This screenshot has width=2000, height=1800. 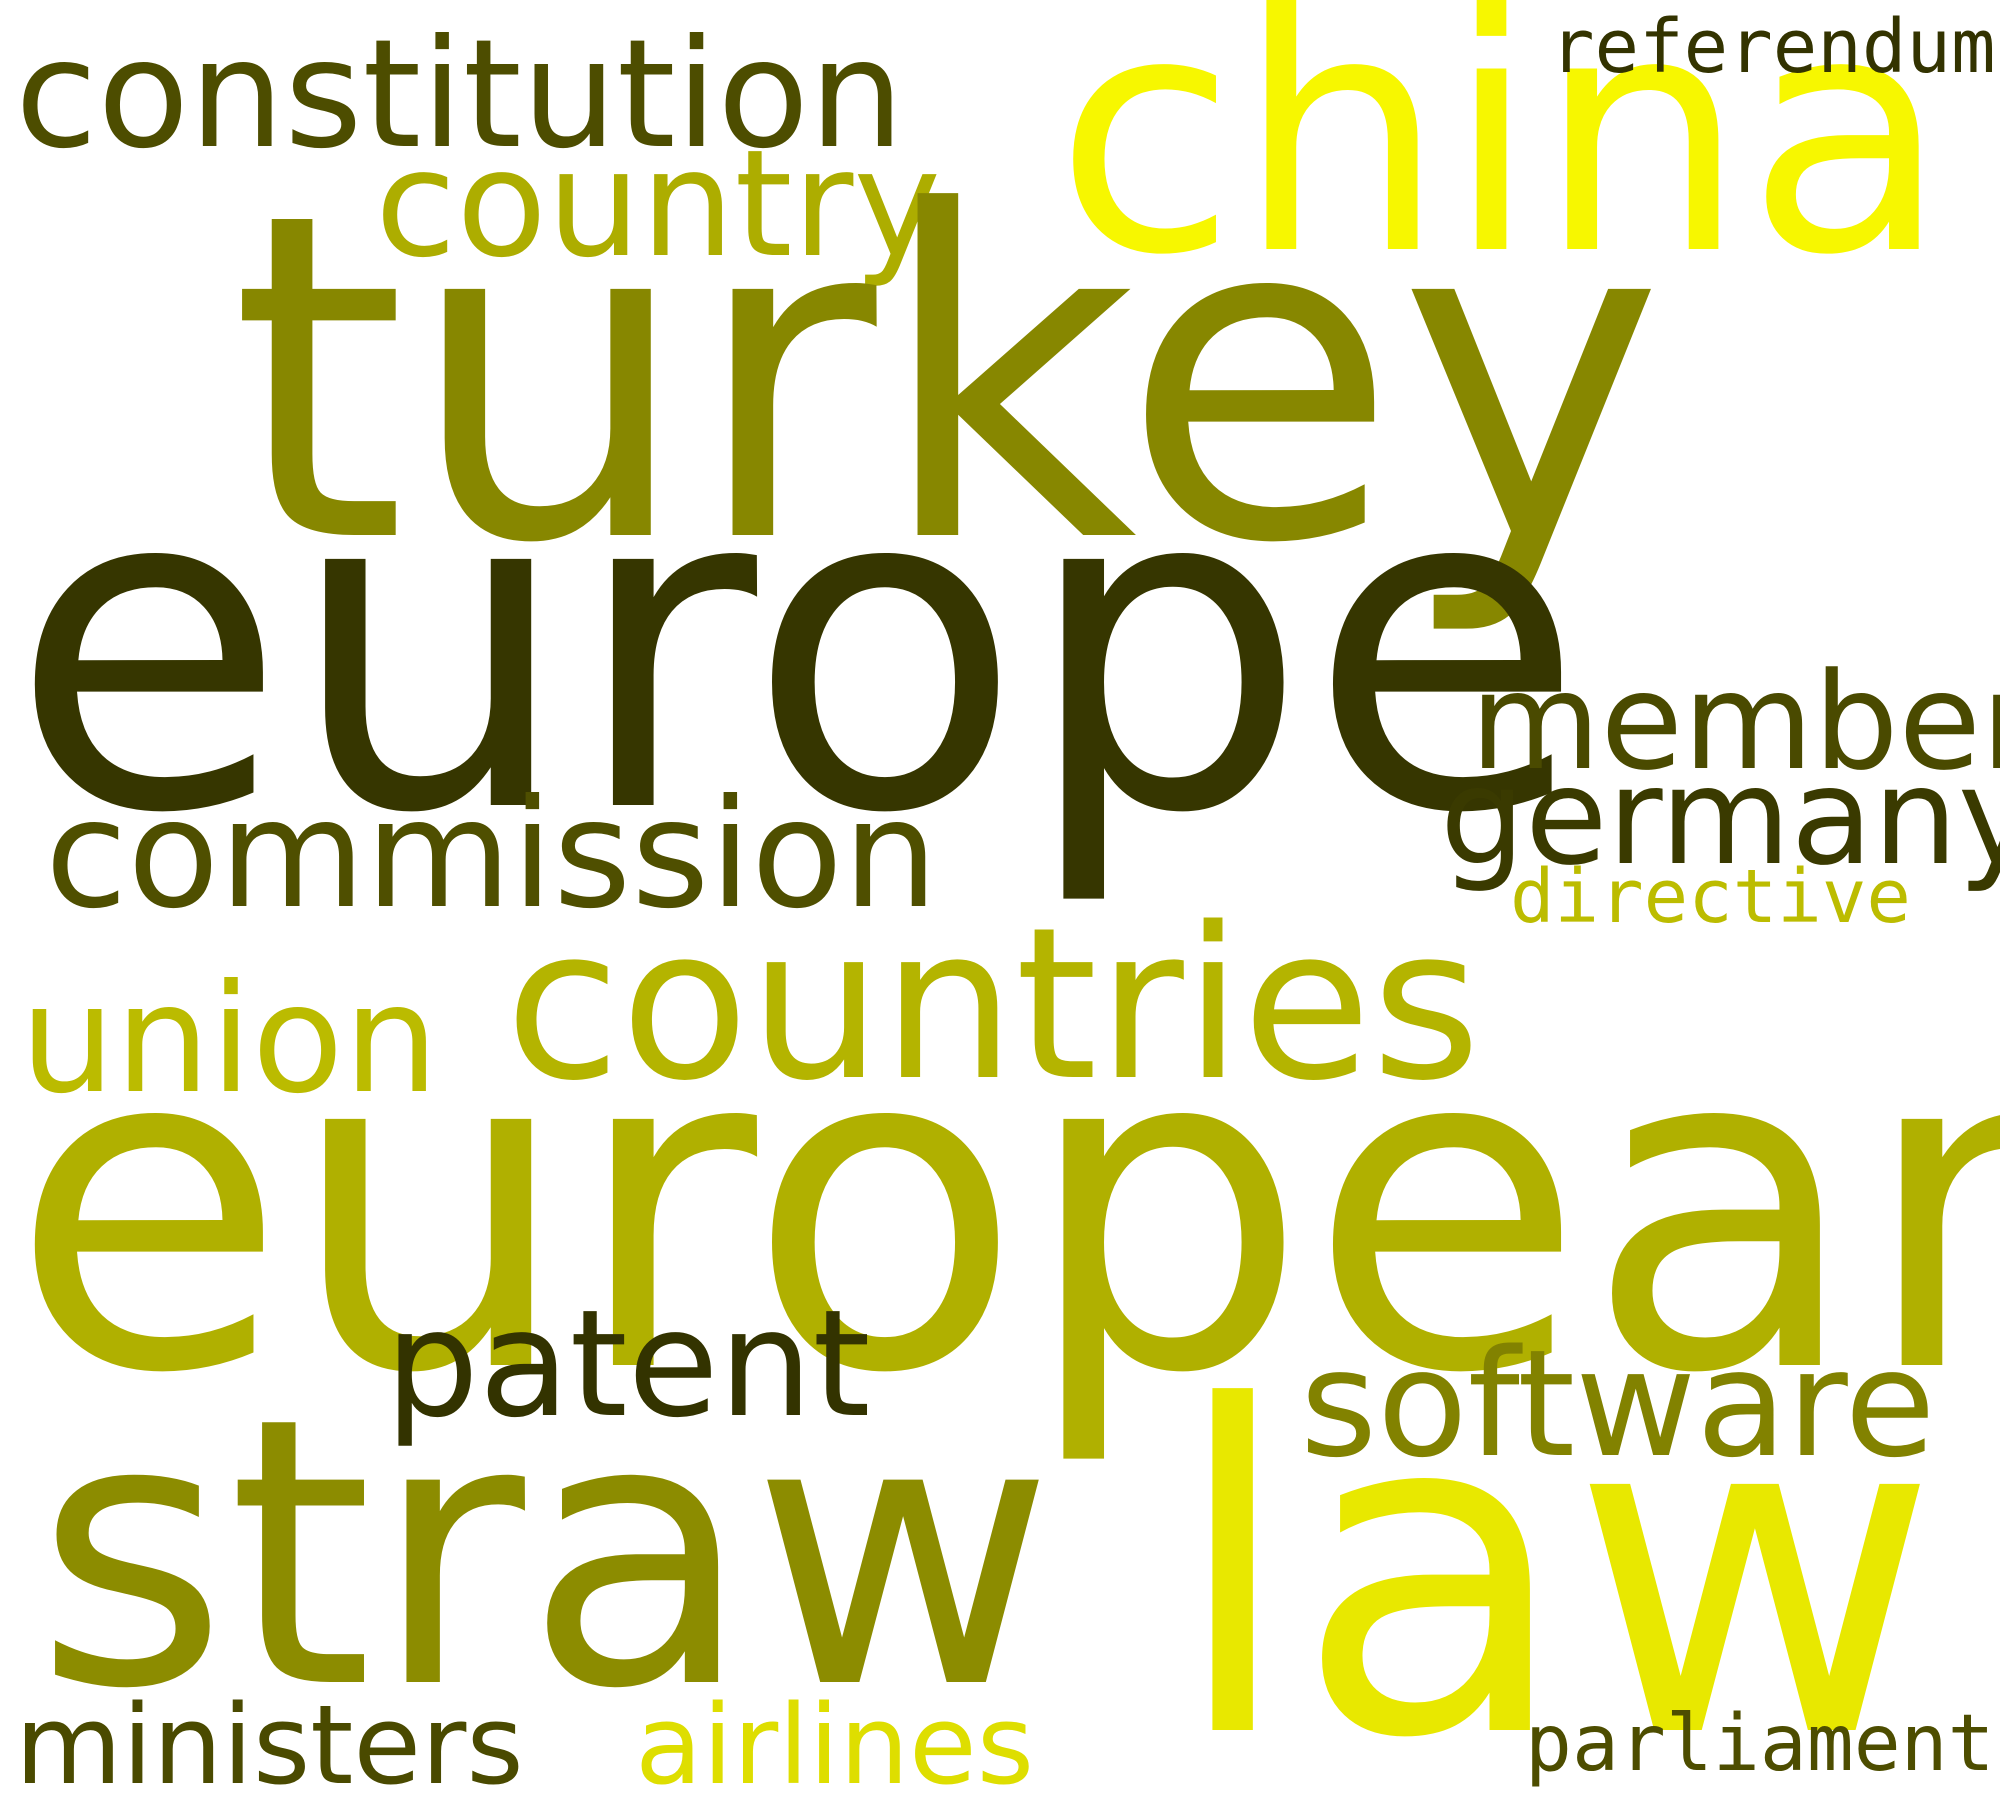 What do you see at coordinates (628, 1364) in the screenshot?
I see `word-patent: patent` at bounding box center [628, 1364].